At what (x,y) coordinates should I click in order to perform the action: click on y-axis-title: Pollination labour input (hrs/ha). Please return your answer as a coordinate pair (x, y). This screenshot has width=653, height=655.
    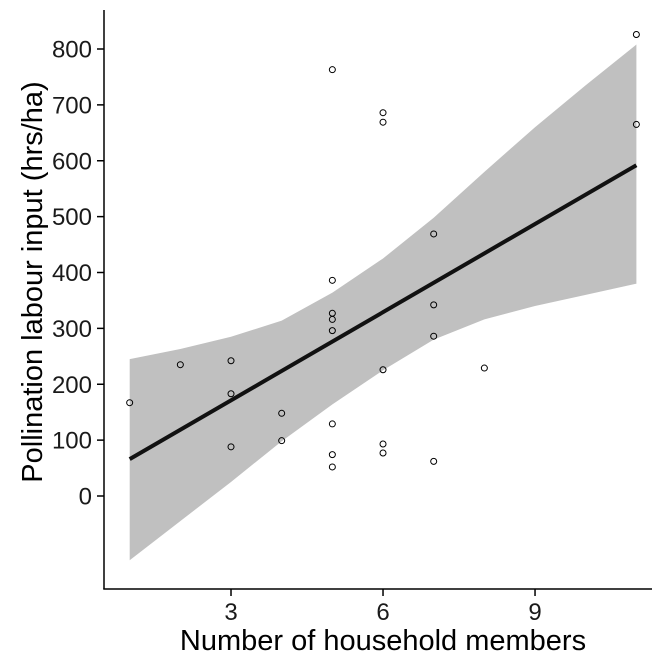
    Looking at the image, I should click on (33, 281).